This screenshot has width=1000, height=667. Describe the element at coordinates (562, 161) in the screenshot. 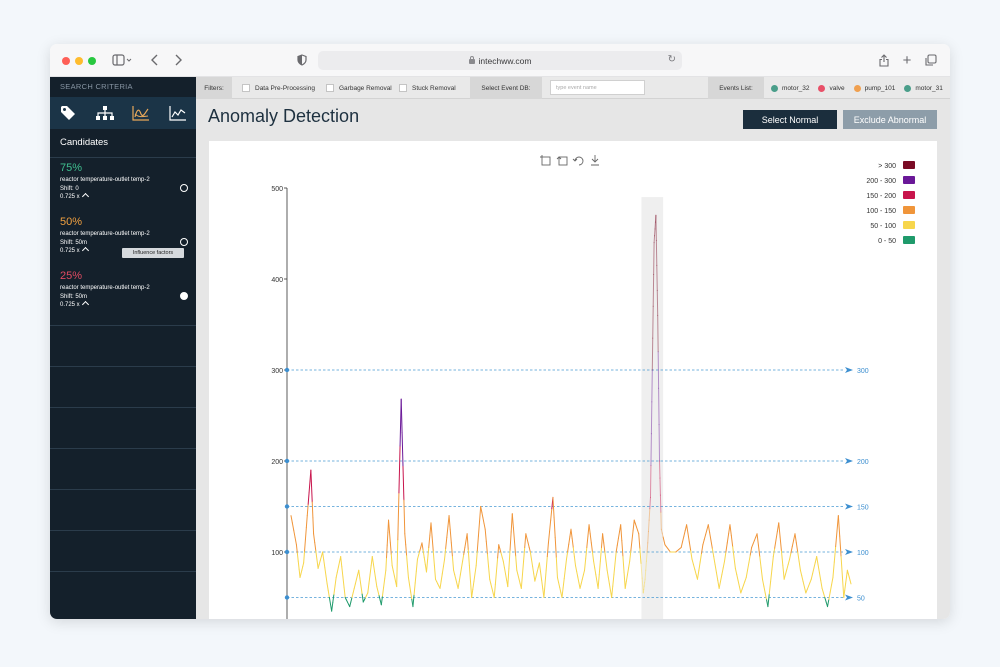

I see `zoom-reset-icon` at that location.